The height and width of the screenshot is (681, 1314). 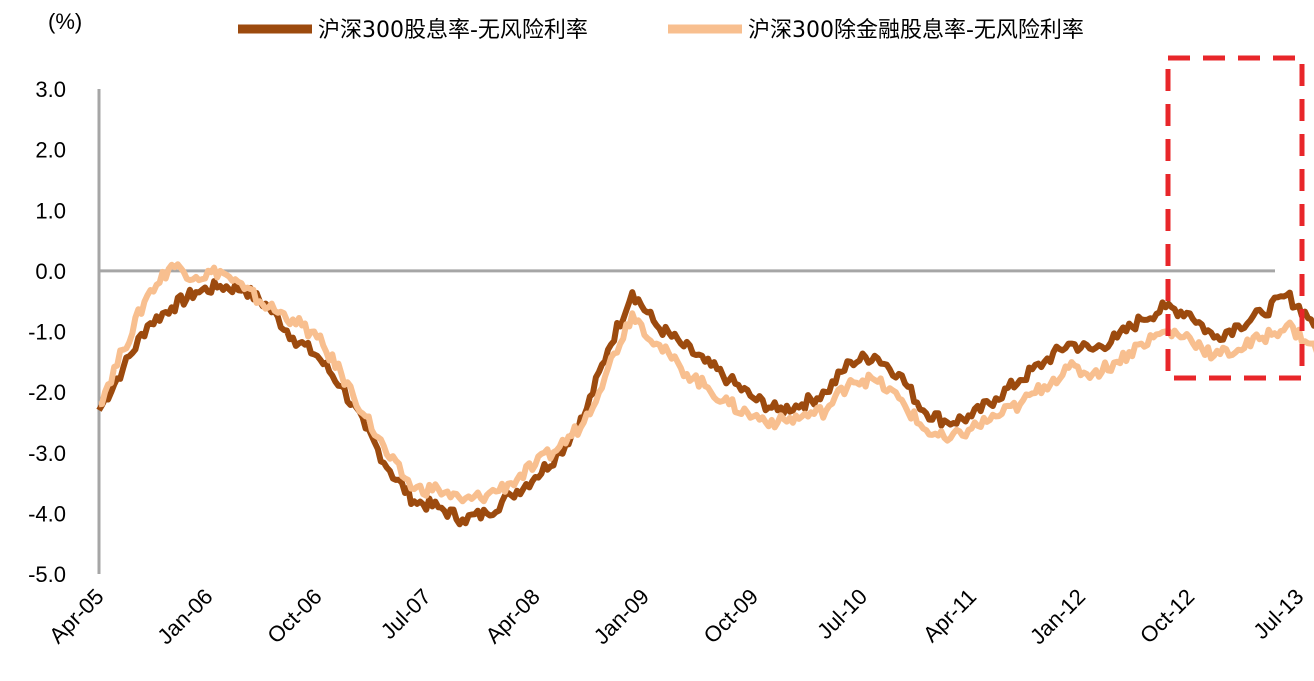 What do you see at coordinates (1167, 616) in the screenshot?
I see `x-tick-label: Oct-12` at bounding box center [1167, 616].